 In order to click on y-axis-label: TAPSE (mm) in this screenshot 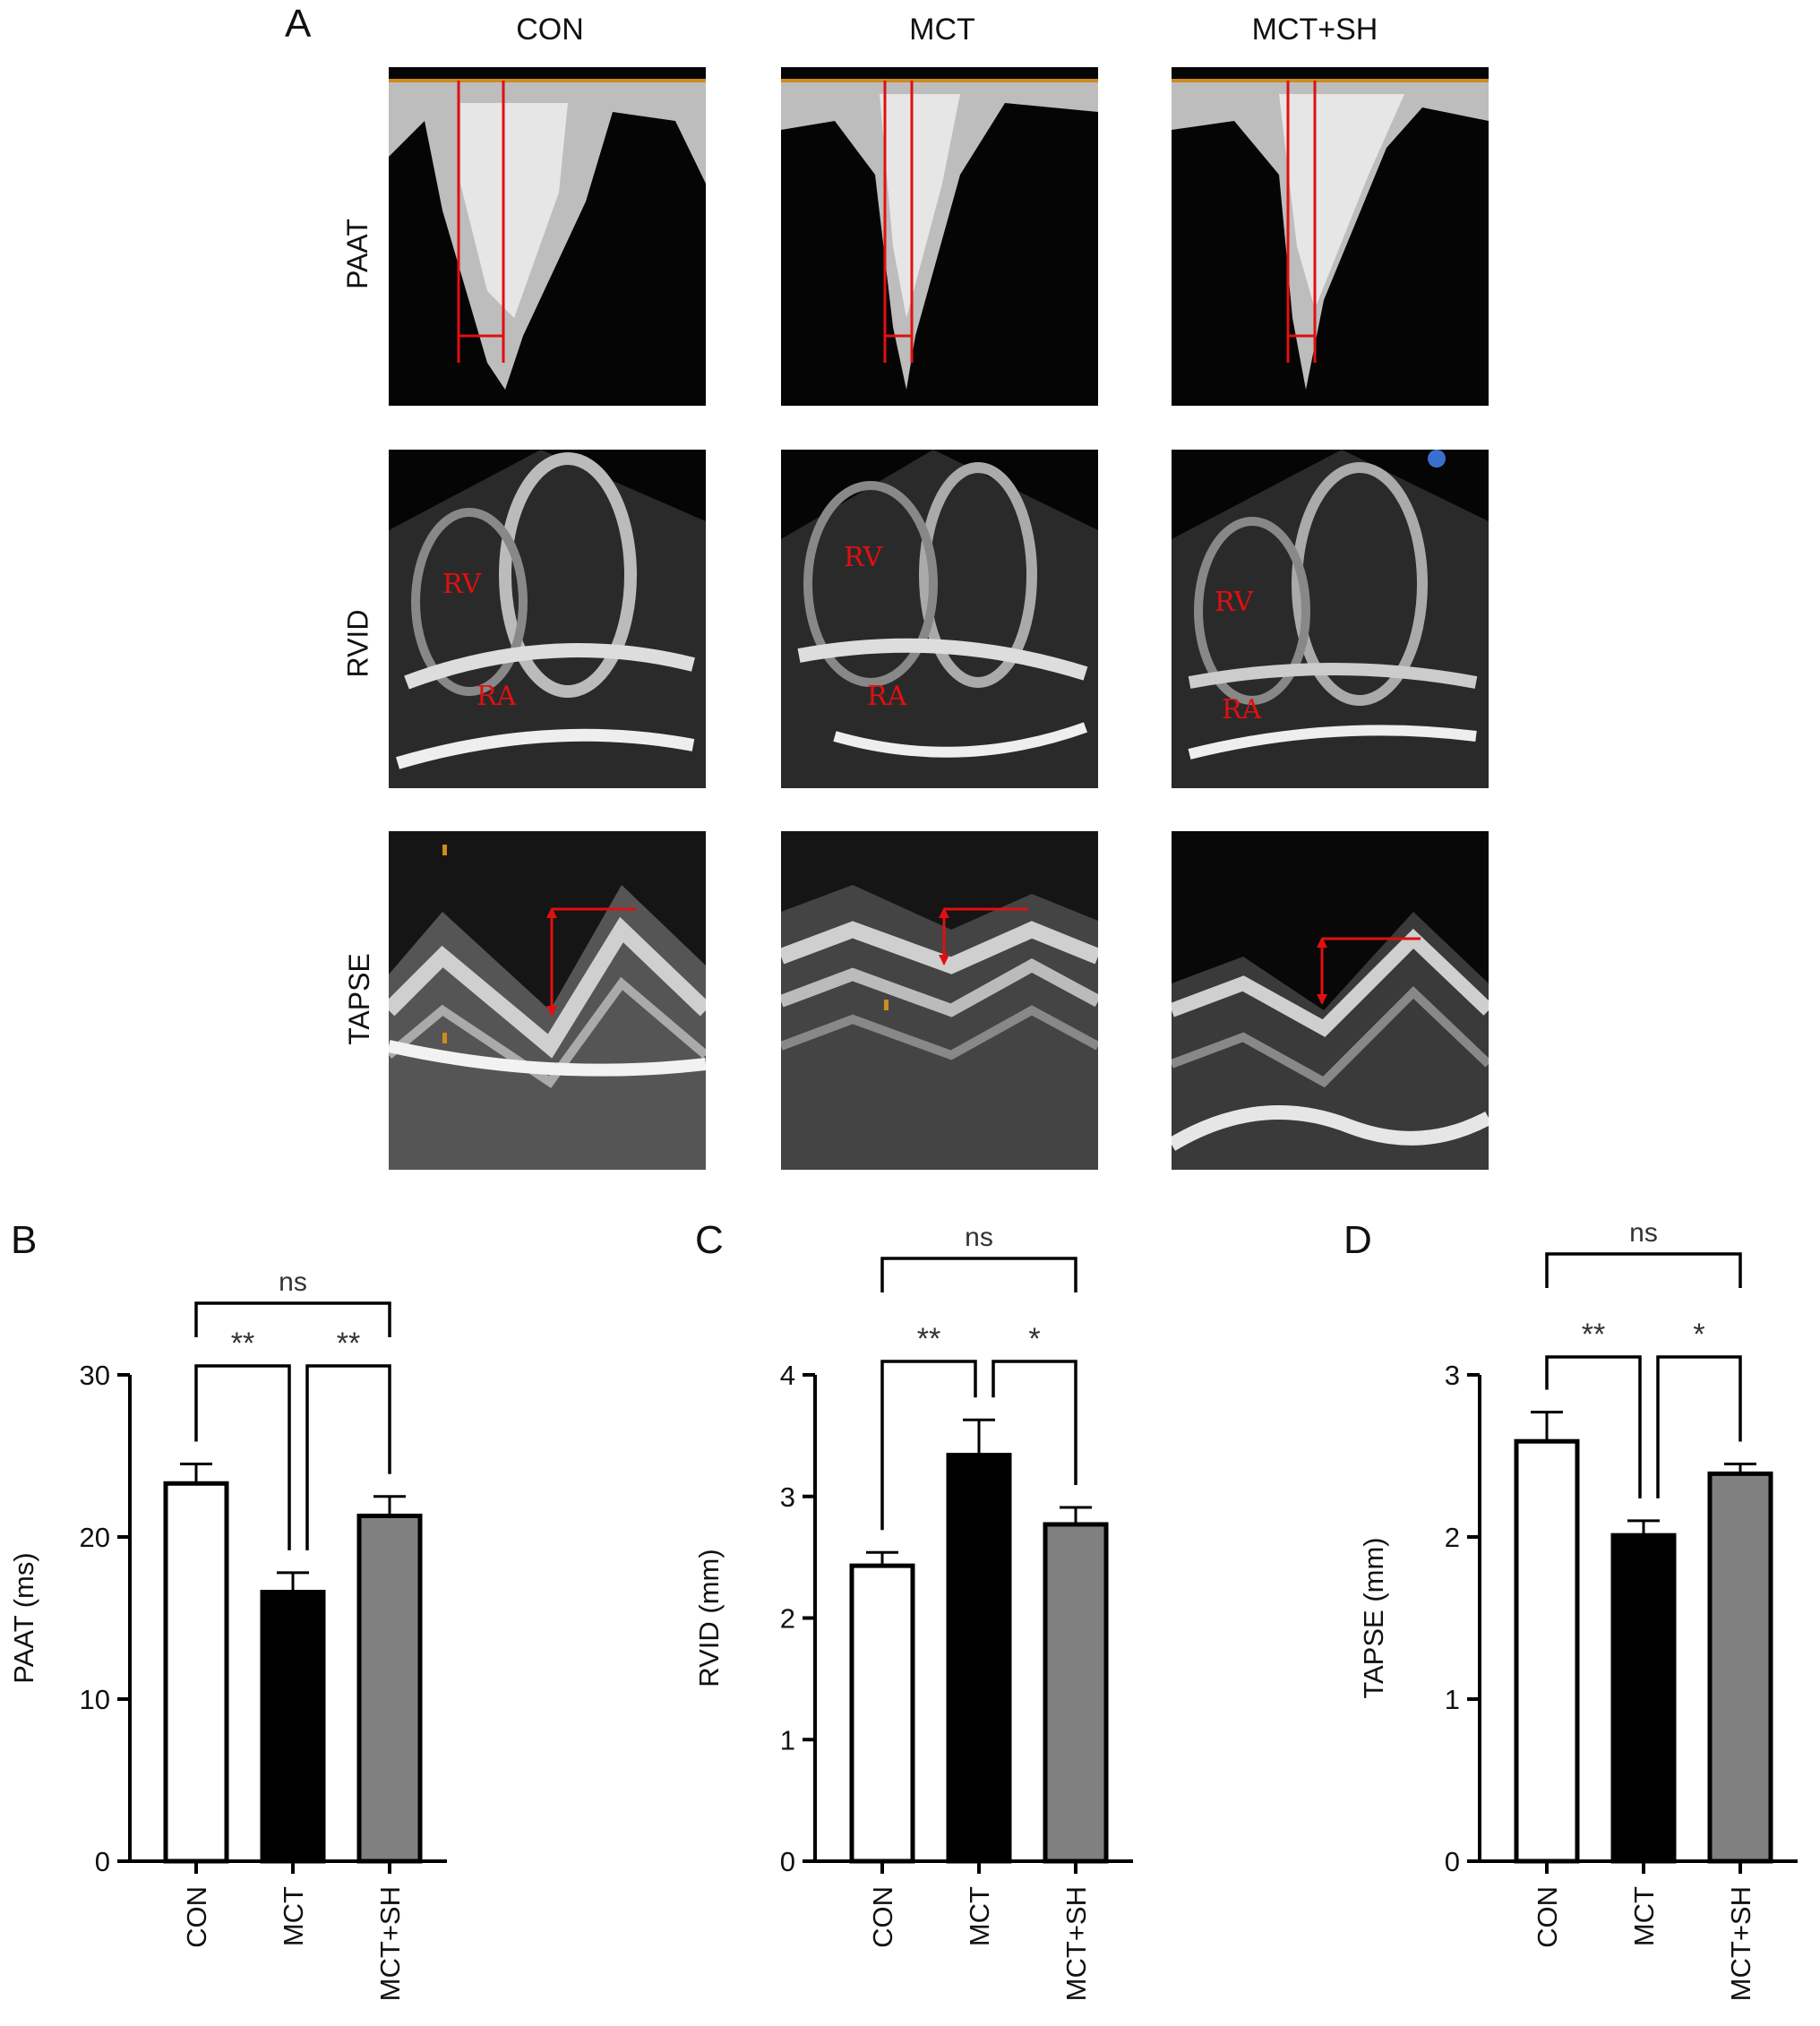, I will do `click(1373, 1618)`.